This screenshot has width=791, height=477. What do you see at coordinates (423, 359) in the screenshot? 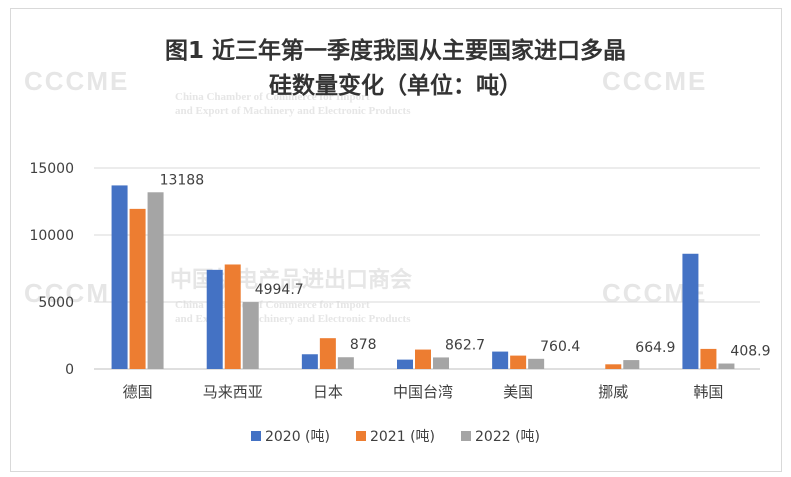
I see `bar-中国台湾-2021 (吨)` at bounding box center [423, 359].